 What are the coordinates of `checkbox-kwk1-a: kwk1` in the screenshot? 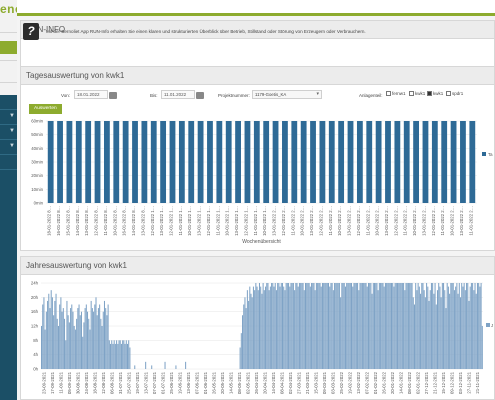 It's located at (417, 94).